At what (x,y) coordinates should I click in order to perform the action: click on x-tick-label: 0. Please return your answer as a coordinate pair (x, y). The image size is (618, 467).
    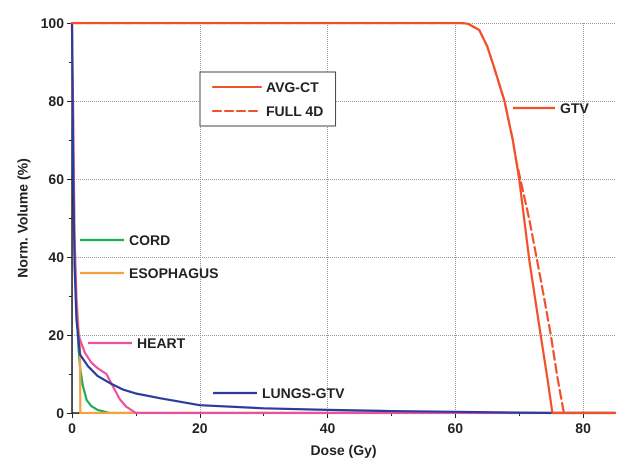
    Looking at the image, I should click on (72, 428).